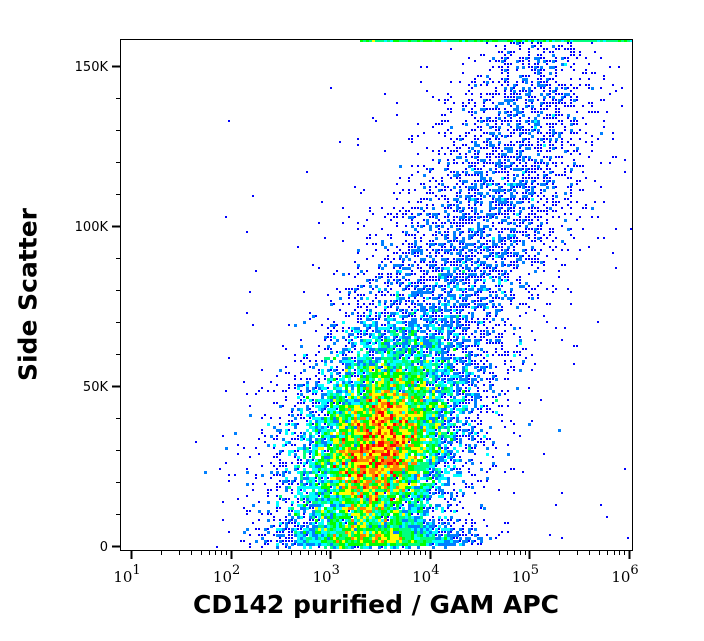  Describe the element at coordinates (92, 227) in the screenshot. I see `y-tick-label: 100K` at that location.